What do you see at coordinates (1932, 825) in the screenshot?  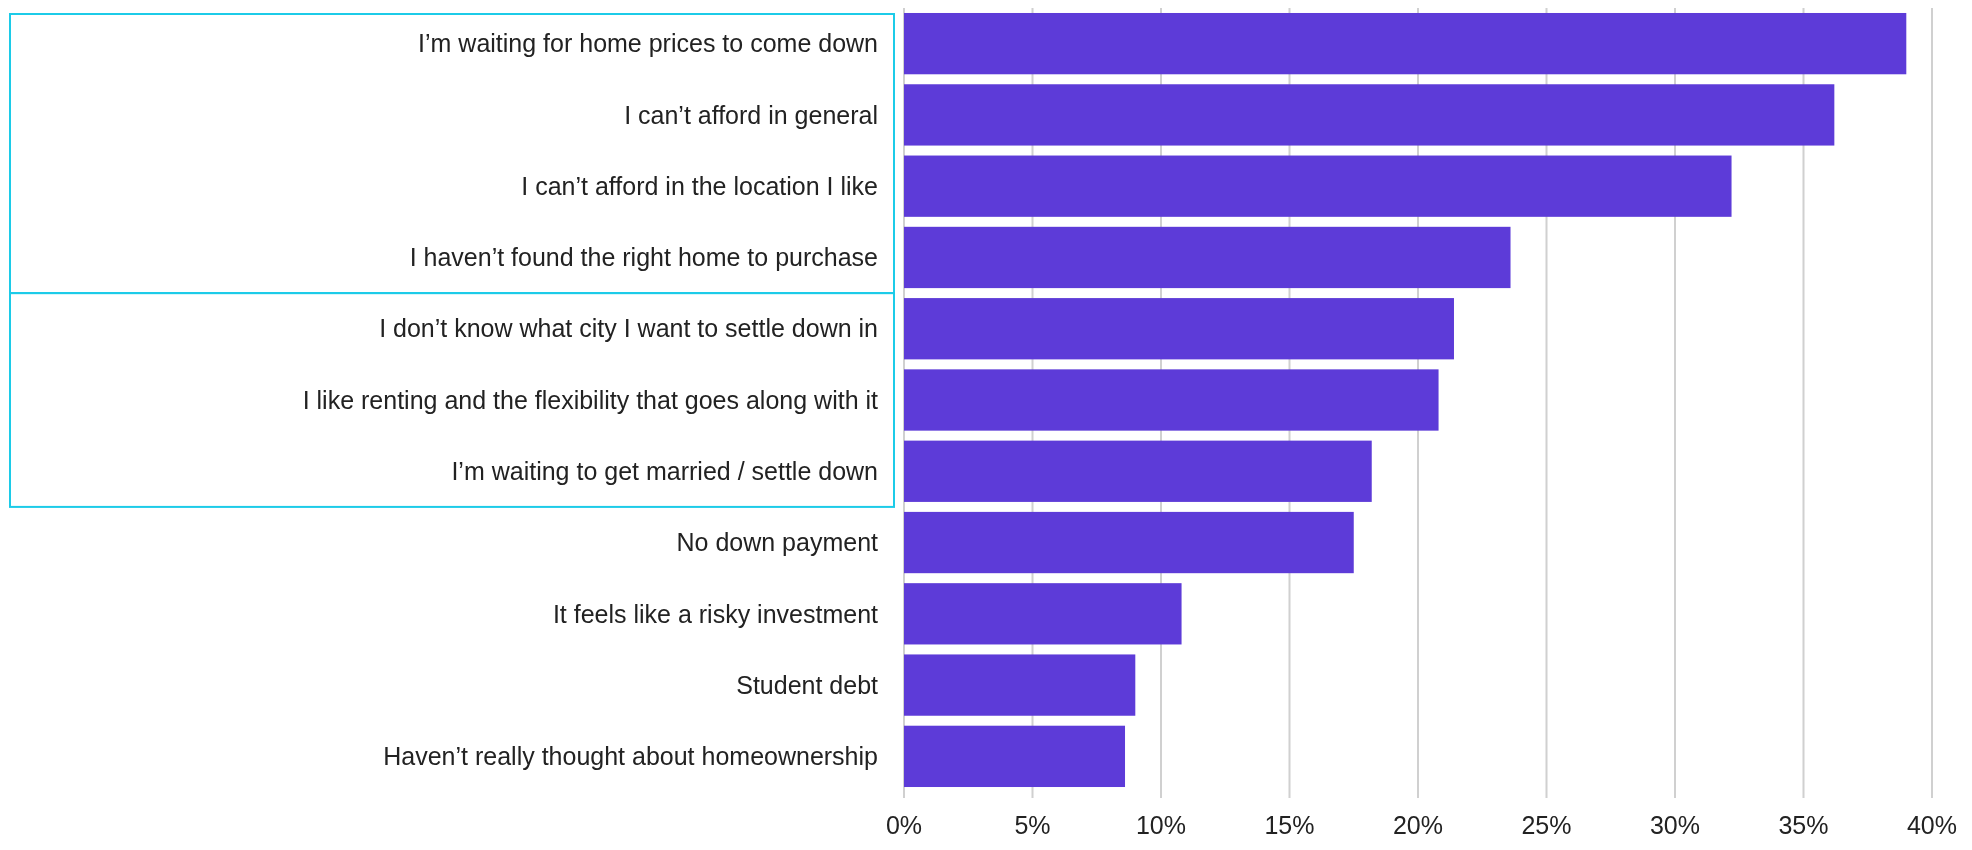 I see `x-tick-label: 40%` at bounding box center [1932, 825].